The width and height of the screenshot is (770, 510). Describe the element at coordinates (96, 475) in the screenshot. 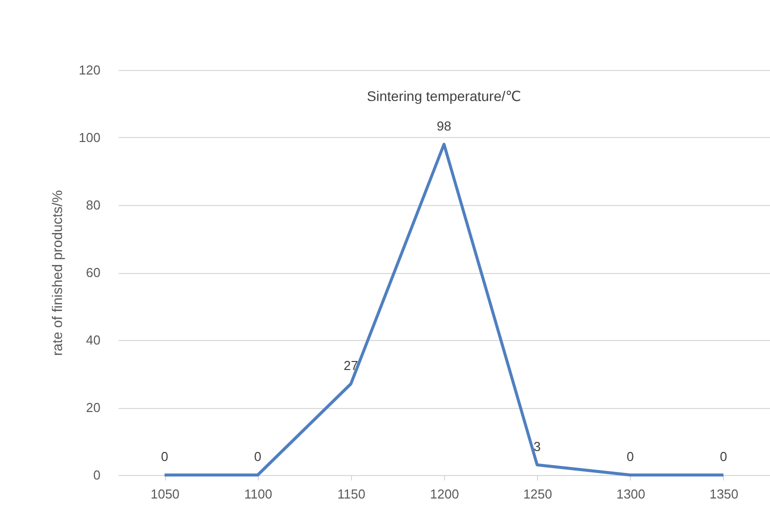

I see `y-tick-label: 0` at that location.